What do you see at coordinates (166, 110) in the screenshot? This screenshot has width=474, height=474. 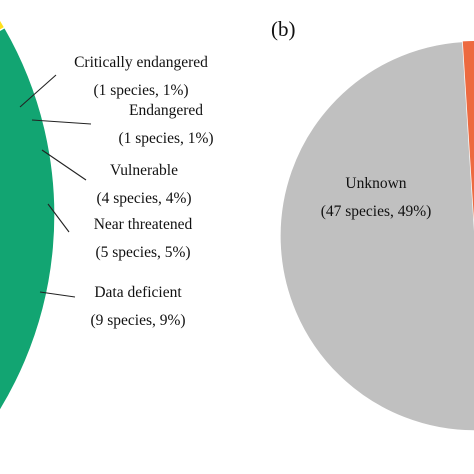 I see `pie-a-label-endangered: Endangered` at bounding box center [166, 110].